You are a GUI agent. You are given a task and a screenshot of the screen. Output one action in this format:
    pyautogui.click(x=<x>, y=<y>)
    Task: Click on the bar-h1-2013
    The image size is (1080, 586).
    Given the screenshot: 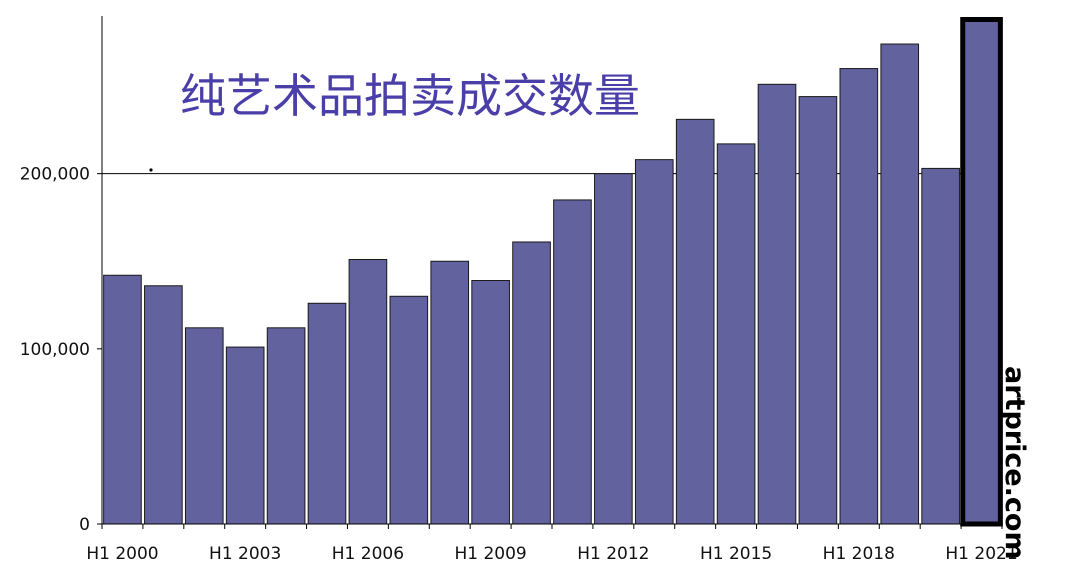 What is the action you would take?
    pyautogui.click(x=654, y=342)
    